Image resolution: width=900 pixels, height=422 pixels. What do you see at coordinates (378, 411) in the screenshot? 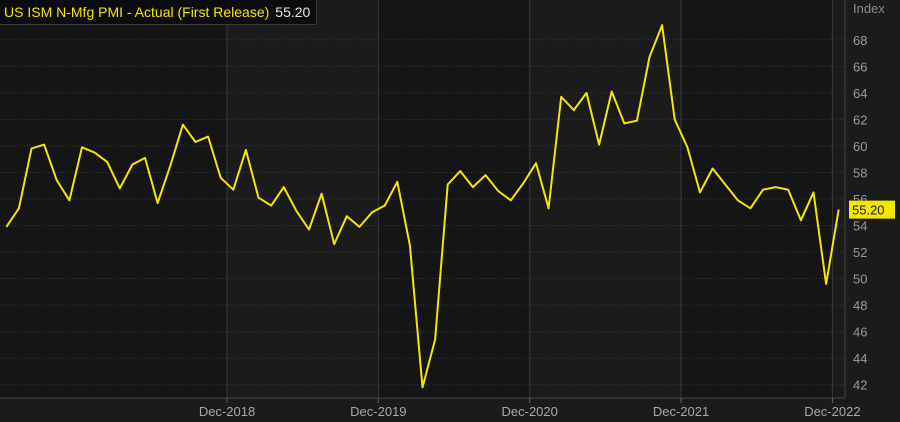
I see `x-tick-label: Dec-2019` at bounding box center [378, 411].